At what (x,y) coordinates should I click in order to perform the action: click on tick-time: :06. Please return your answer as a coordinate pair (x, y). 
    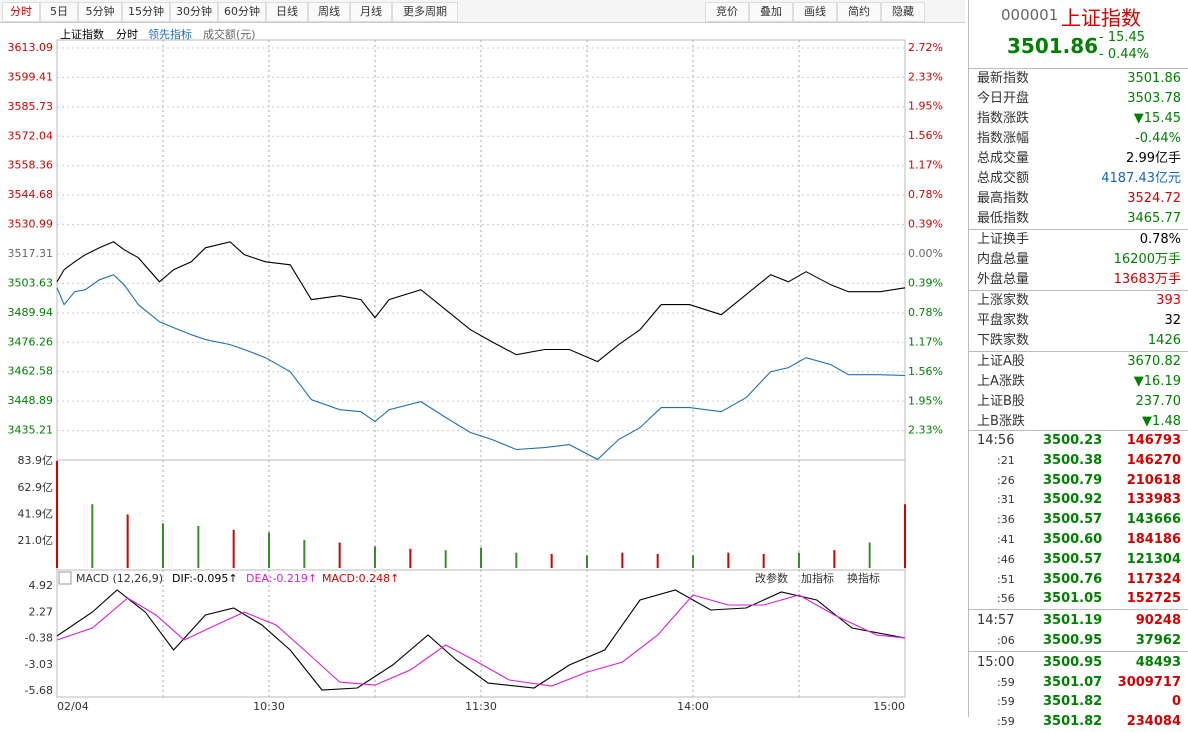
    Looking at the image, I should click on (1006, 640).